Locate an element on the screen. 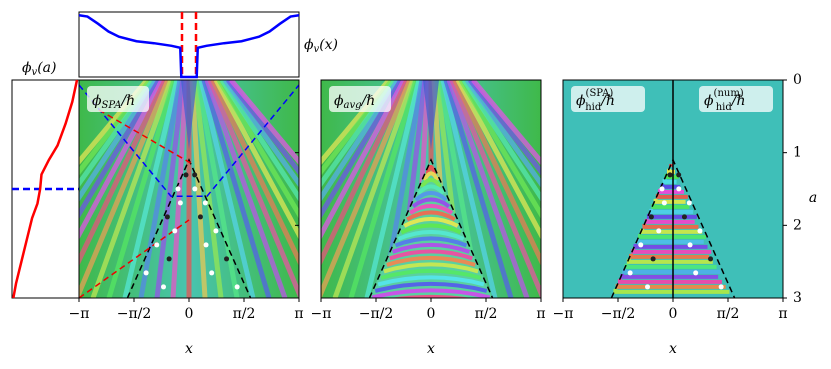  label-sup: (SPA) is located at coordinates (600, 93).